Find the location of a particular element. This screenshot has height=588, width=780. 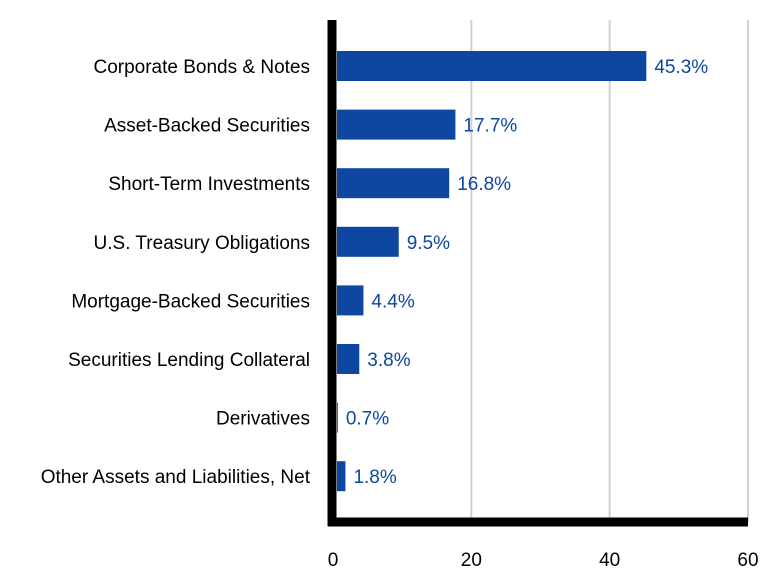

category-label-5: Securities Lending Collateral is located at coordinates (189, 360).